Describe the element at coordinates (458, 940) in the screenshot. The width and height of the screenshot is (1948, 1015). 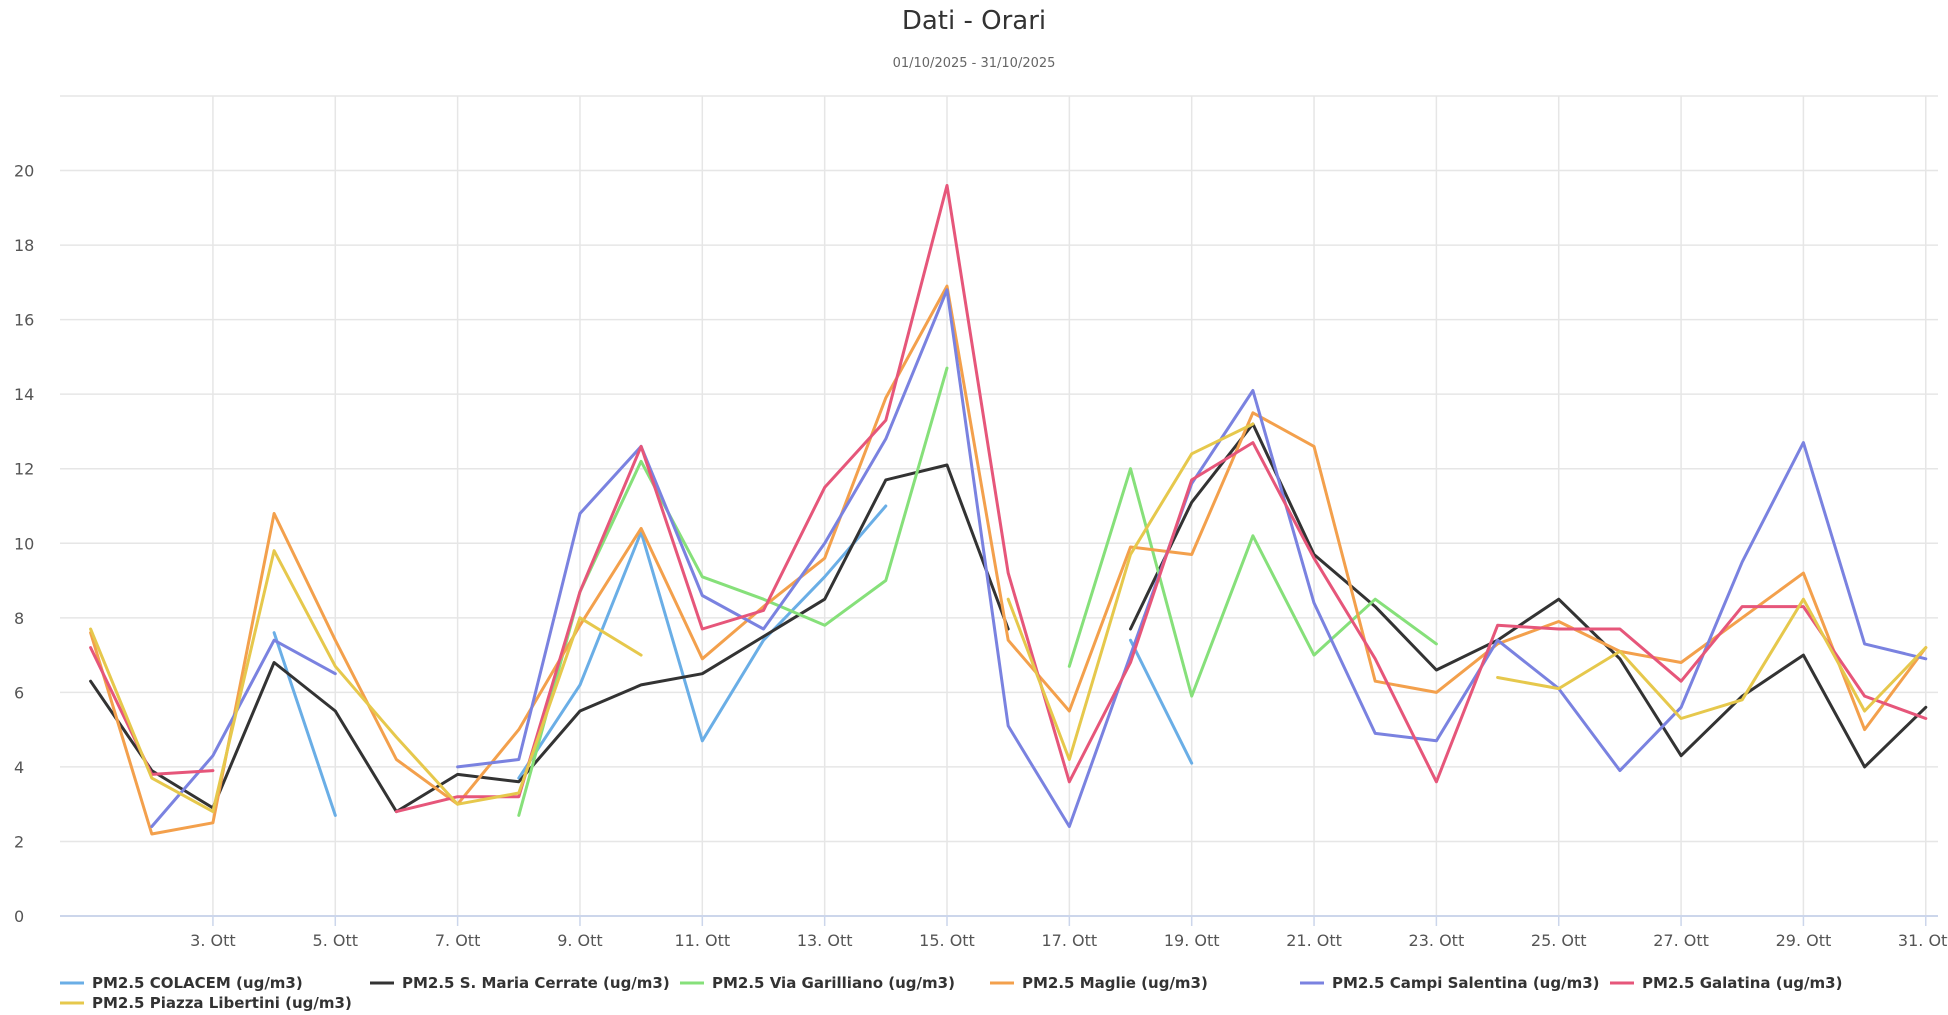
I see `x-tick-label: 7. Ott` at that location.